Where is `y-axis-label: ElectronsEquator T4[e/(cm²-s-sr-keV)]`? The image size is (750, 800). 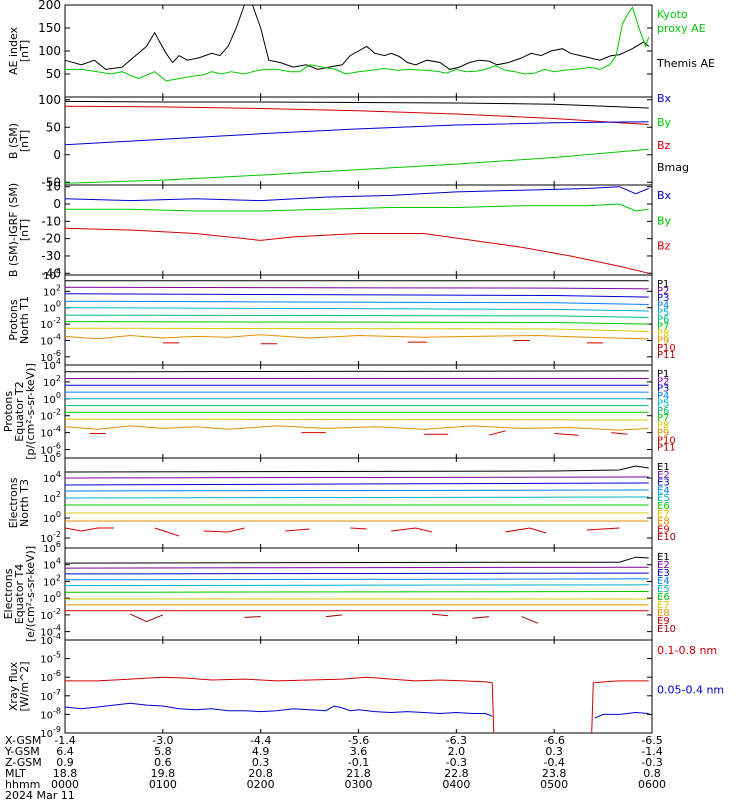
y-axis-label: ElectronsEquator T4[e/(cm²-s-sr-keV)] is located at coordinates (19, 594).